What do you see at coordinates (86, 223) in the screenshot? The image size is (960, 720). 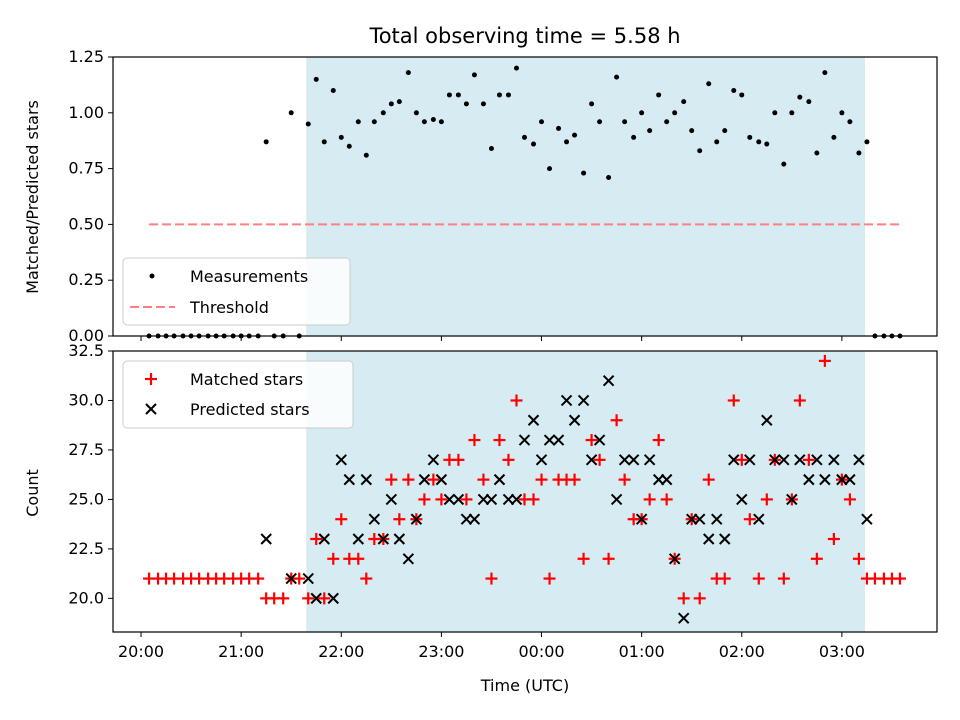 I see `top-y-tick-label: 0.50` at bounding box center [86, 223].